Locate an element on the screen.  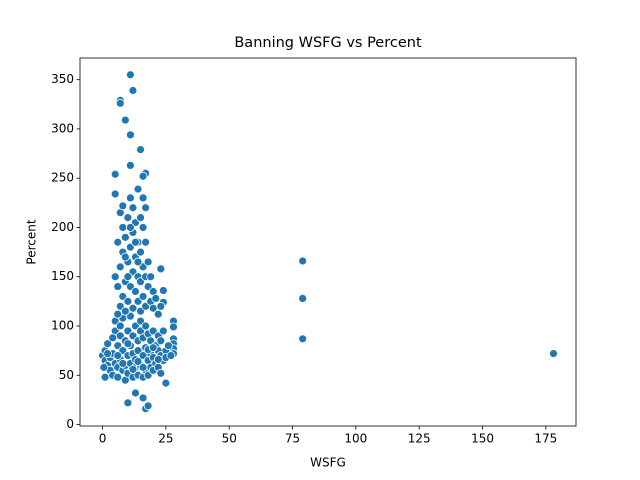
y-tick-label: 200 is located at coordinates (62, 227).